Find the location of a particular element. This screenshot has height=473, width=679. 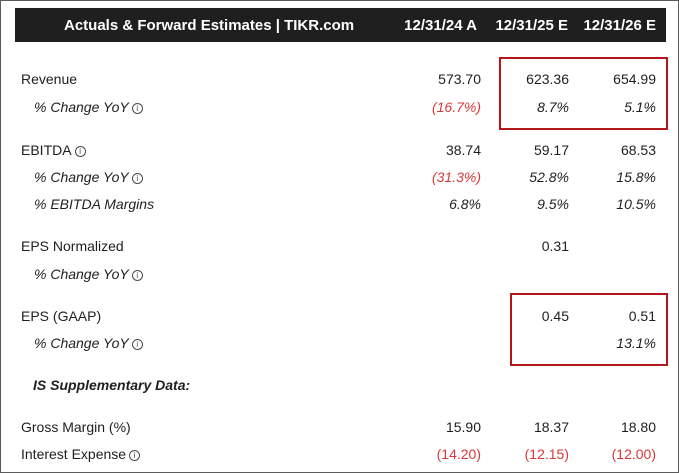

value-2026e: 654.99 is located at coordinates (634, 79).